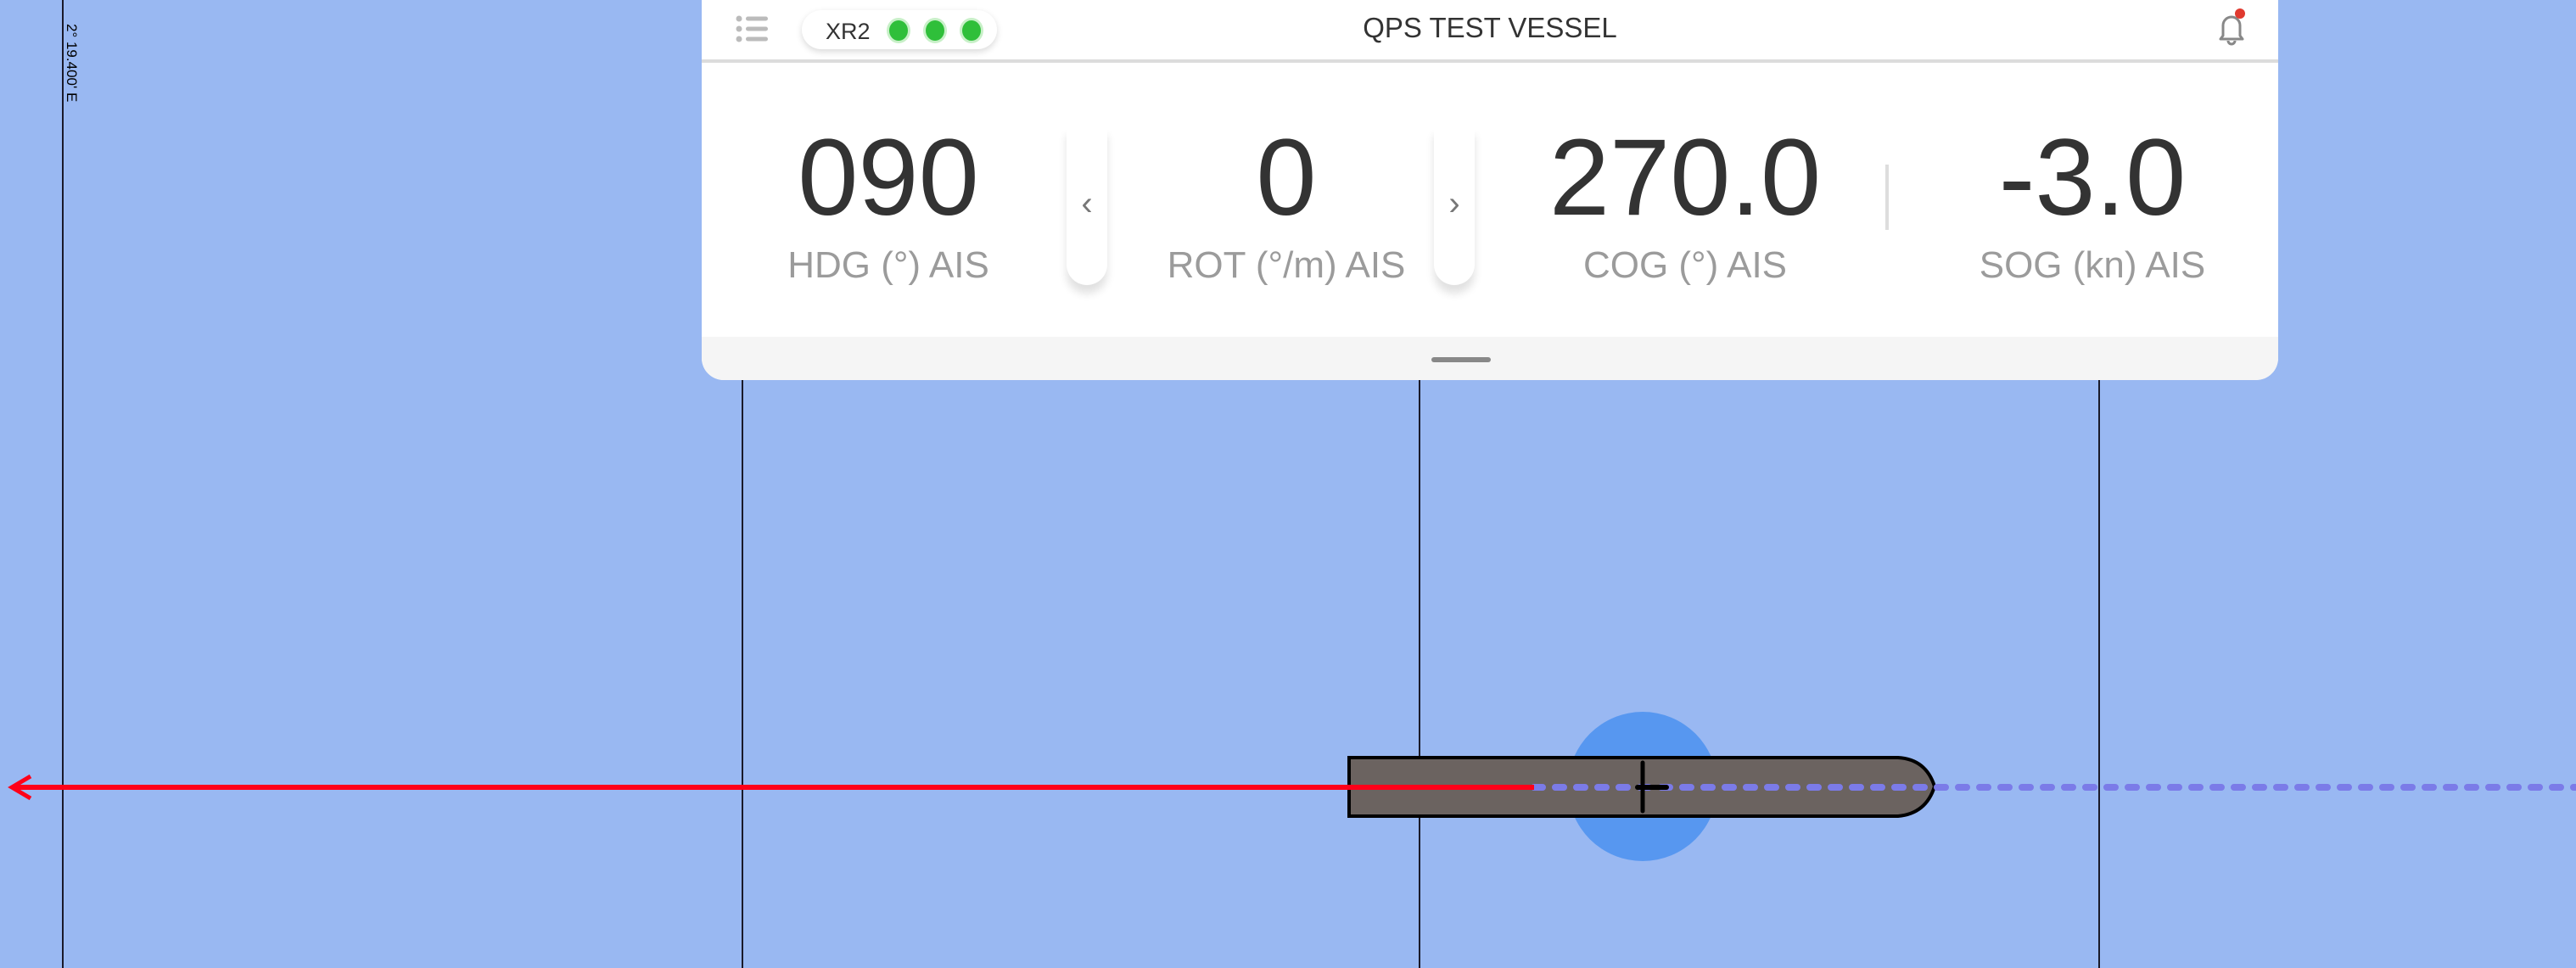 The height and width of the screenshot is (968, 2576). I want to click on prev-metric-button: ‹, so click(1087, 206).